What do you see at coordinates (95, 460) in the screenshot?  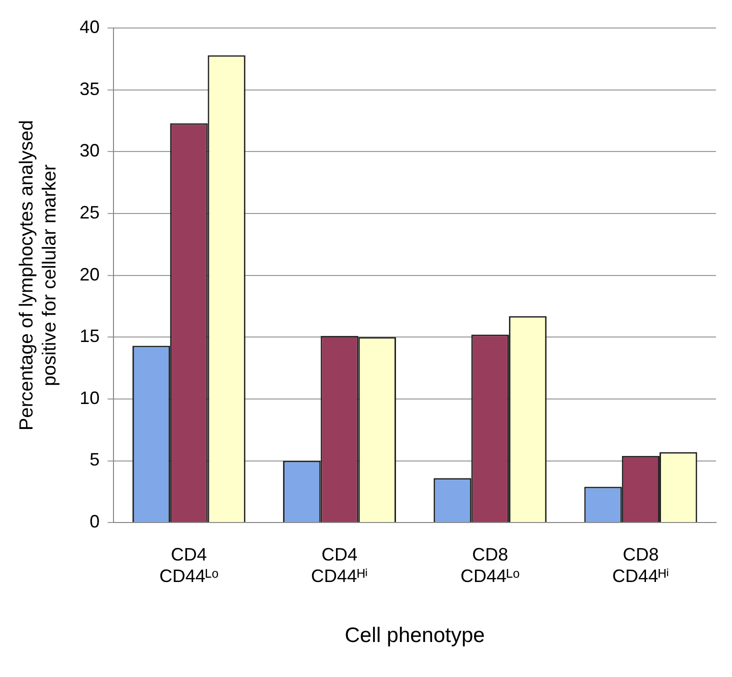 I see `y-tick-label: 5` at bounding box center [95, 460].